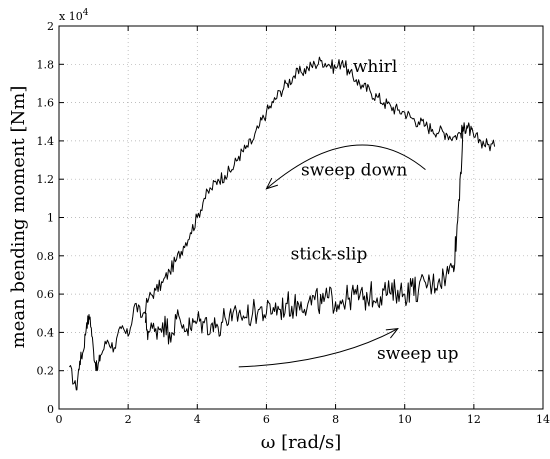 This screenshot has width=550, height=459. I want to click on x-axis-label: ω [rad/s], so click(301, 442).